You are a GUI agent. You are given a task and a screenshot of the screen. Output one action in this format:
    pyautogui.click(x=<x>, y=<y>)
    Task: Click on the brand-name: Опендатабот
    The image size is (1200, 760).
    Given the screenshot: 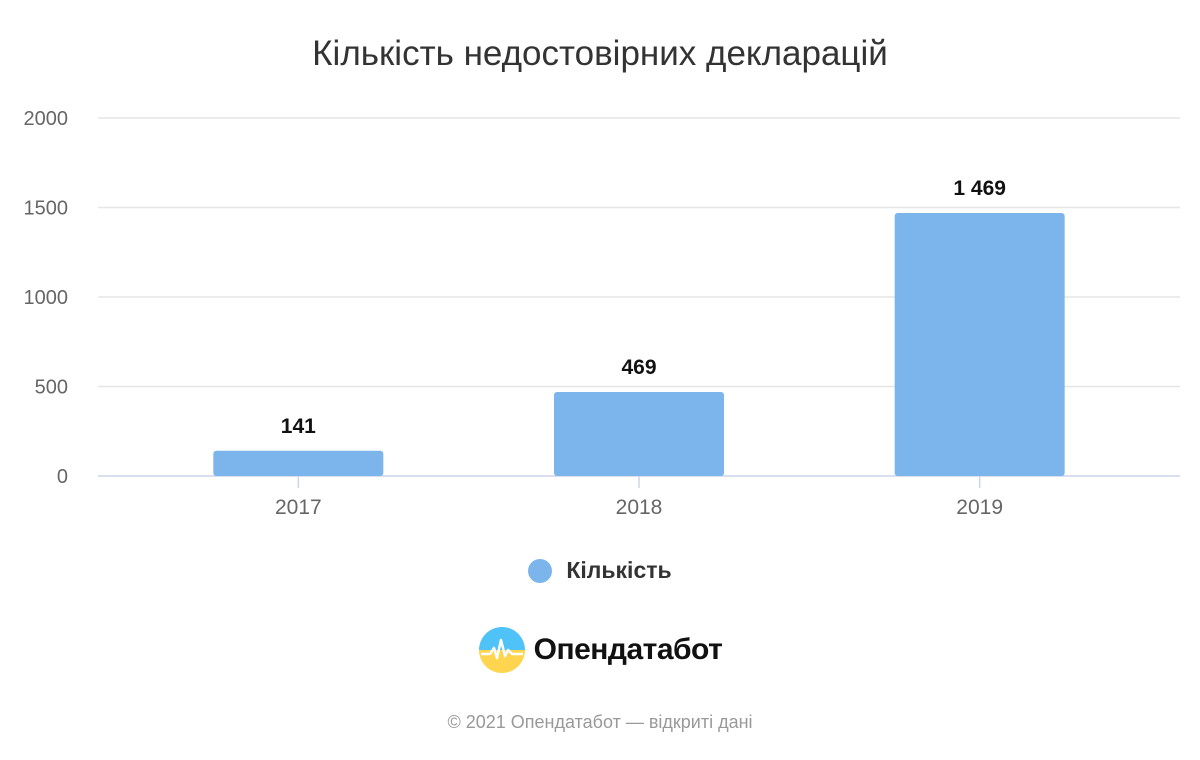 What is the action you would take?
    pyautogui.click(x=628, y=649)
    